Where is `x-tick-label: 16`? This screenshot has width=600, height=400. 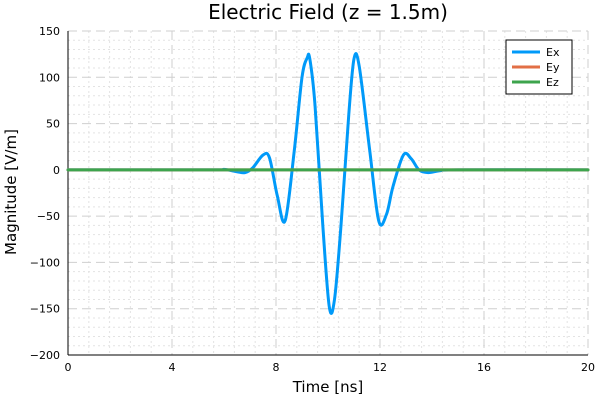 x-tick-label: 16 is located at coordinates (484, 367).